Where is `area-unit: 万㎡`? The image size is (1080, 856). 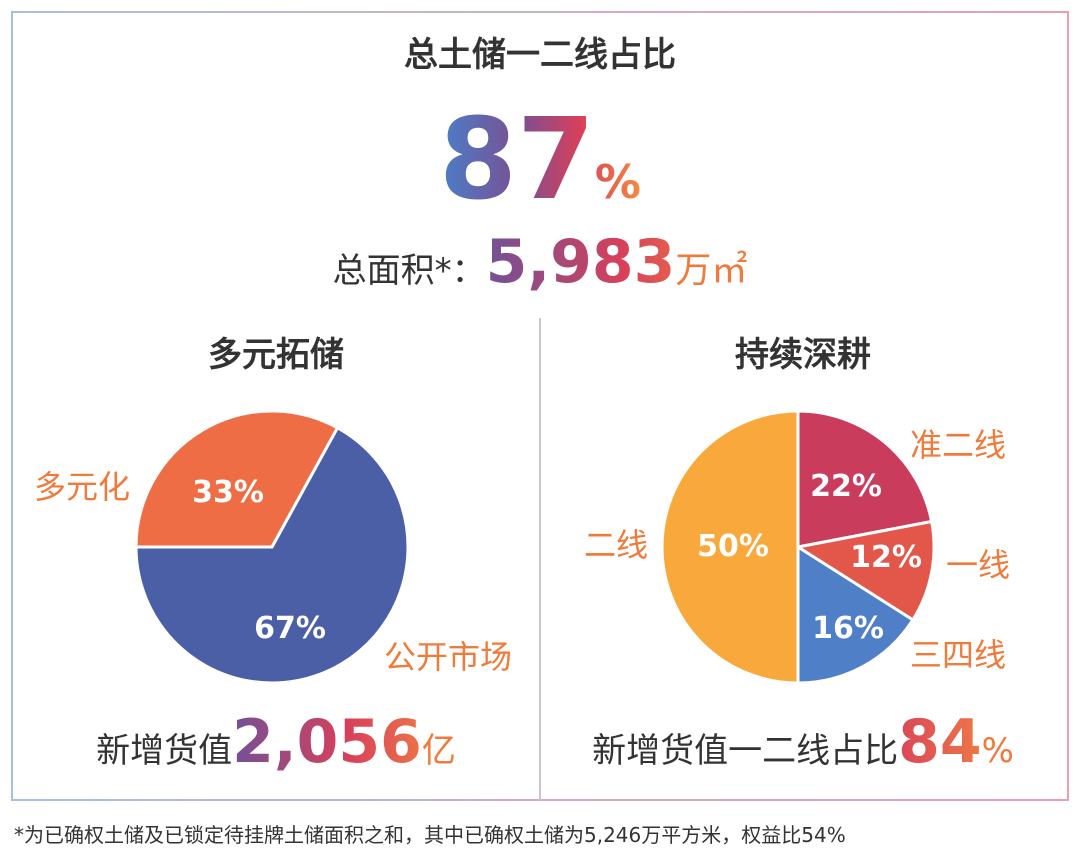
area-unit: 万㎡ is located at coordinates (711, 270).